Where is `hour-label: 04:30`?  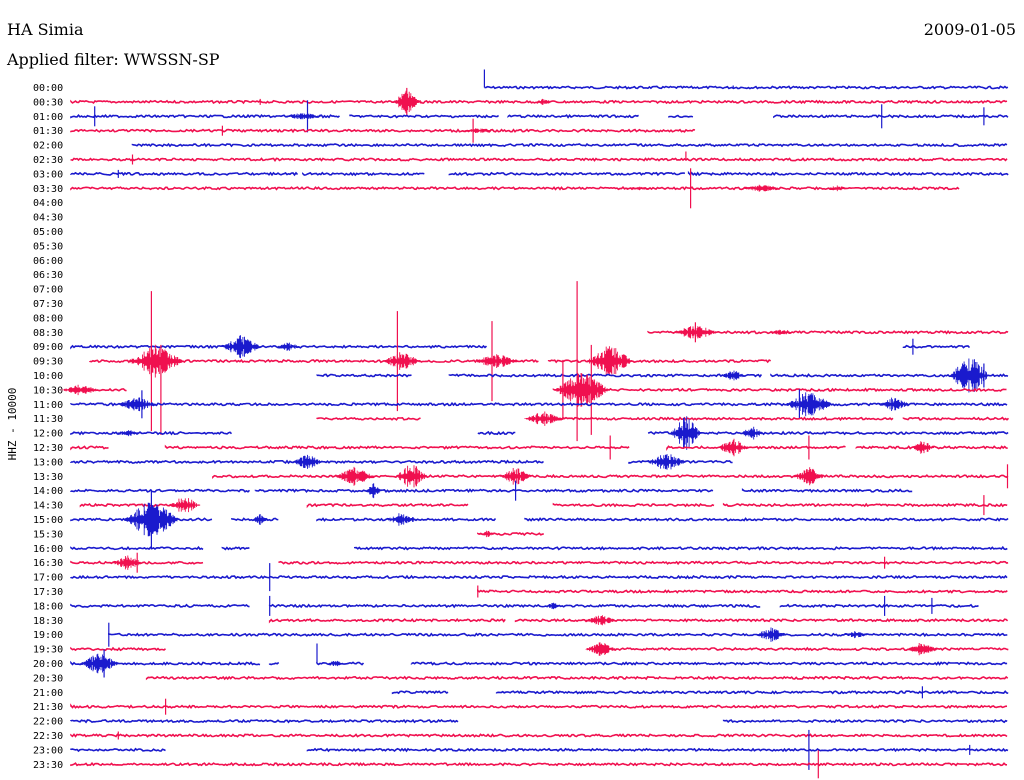 hour-label: 04:30 is located at coordinates (48, 218).